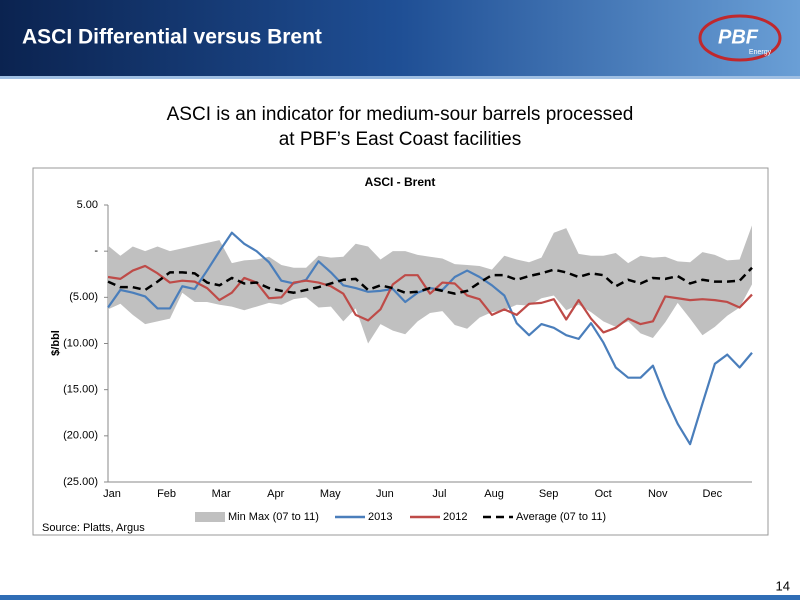 This screenshot has width=800, height=605. Describe the element at coordinates (400, 38) in the screenshot. I see `header-bar` at that location.